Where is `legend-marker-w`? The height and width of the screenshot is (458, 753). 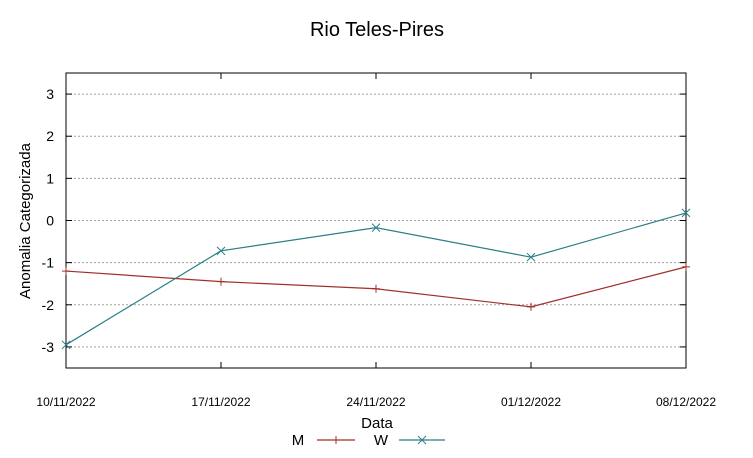 legend-marker-w is located at coordinates (422, 440).